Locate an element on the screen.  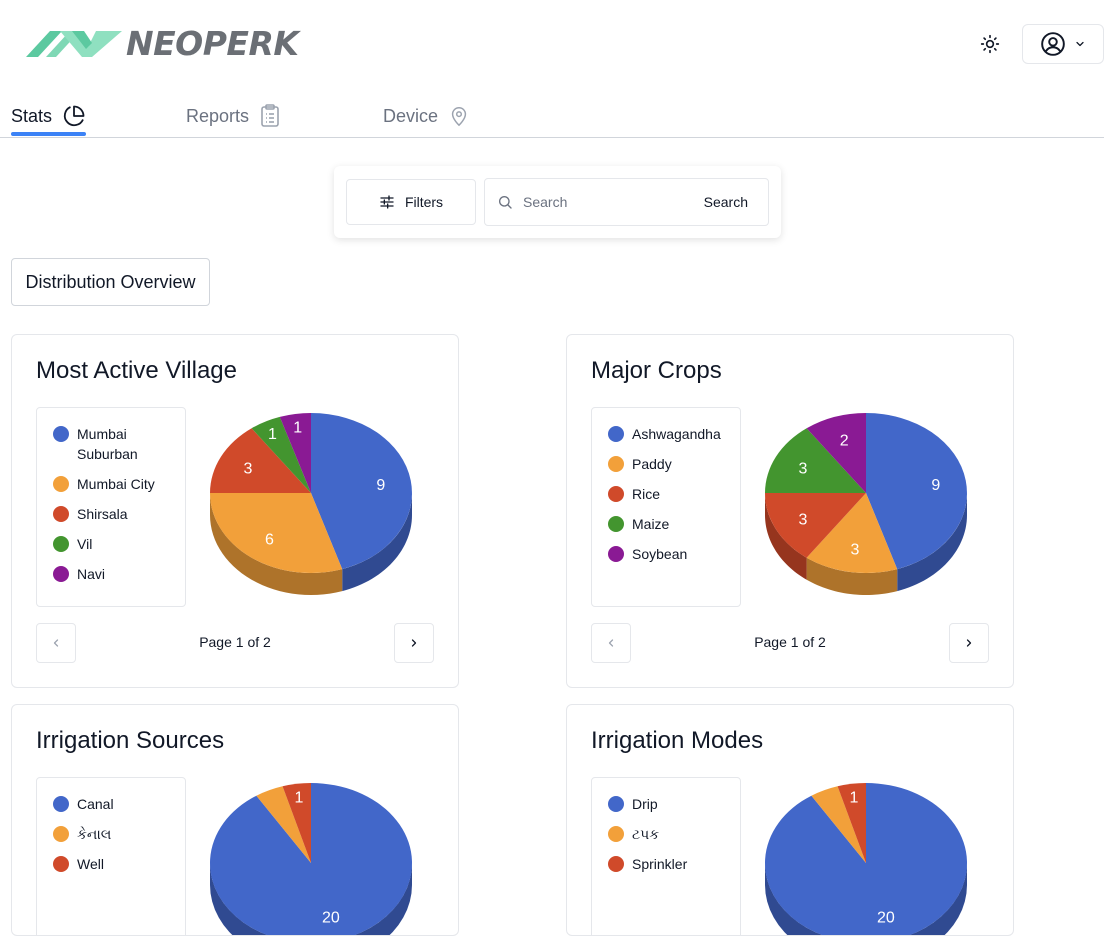
legend-item: Navi is located at coordinates (119, 574).